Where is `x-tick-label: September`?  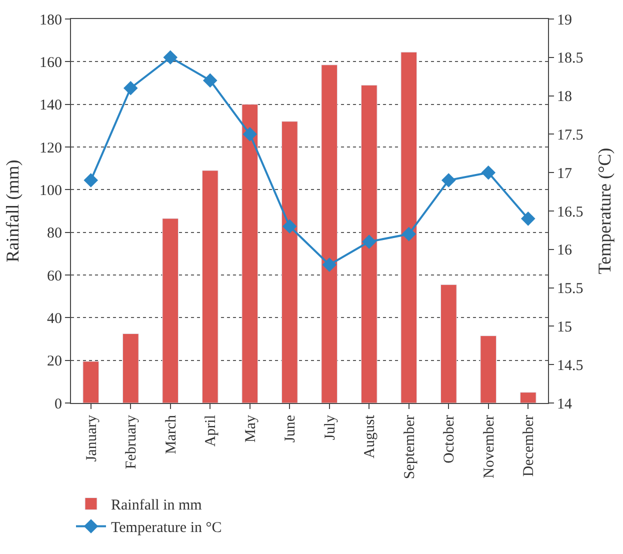
x-tick-label: September is located at coordinates (410, 447).